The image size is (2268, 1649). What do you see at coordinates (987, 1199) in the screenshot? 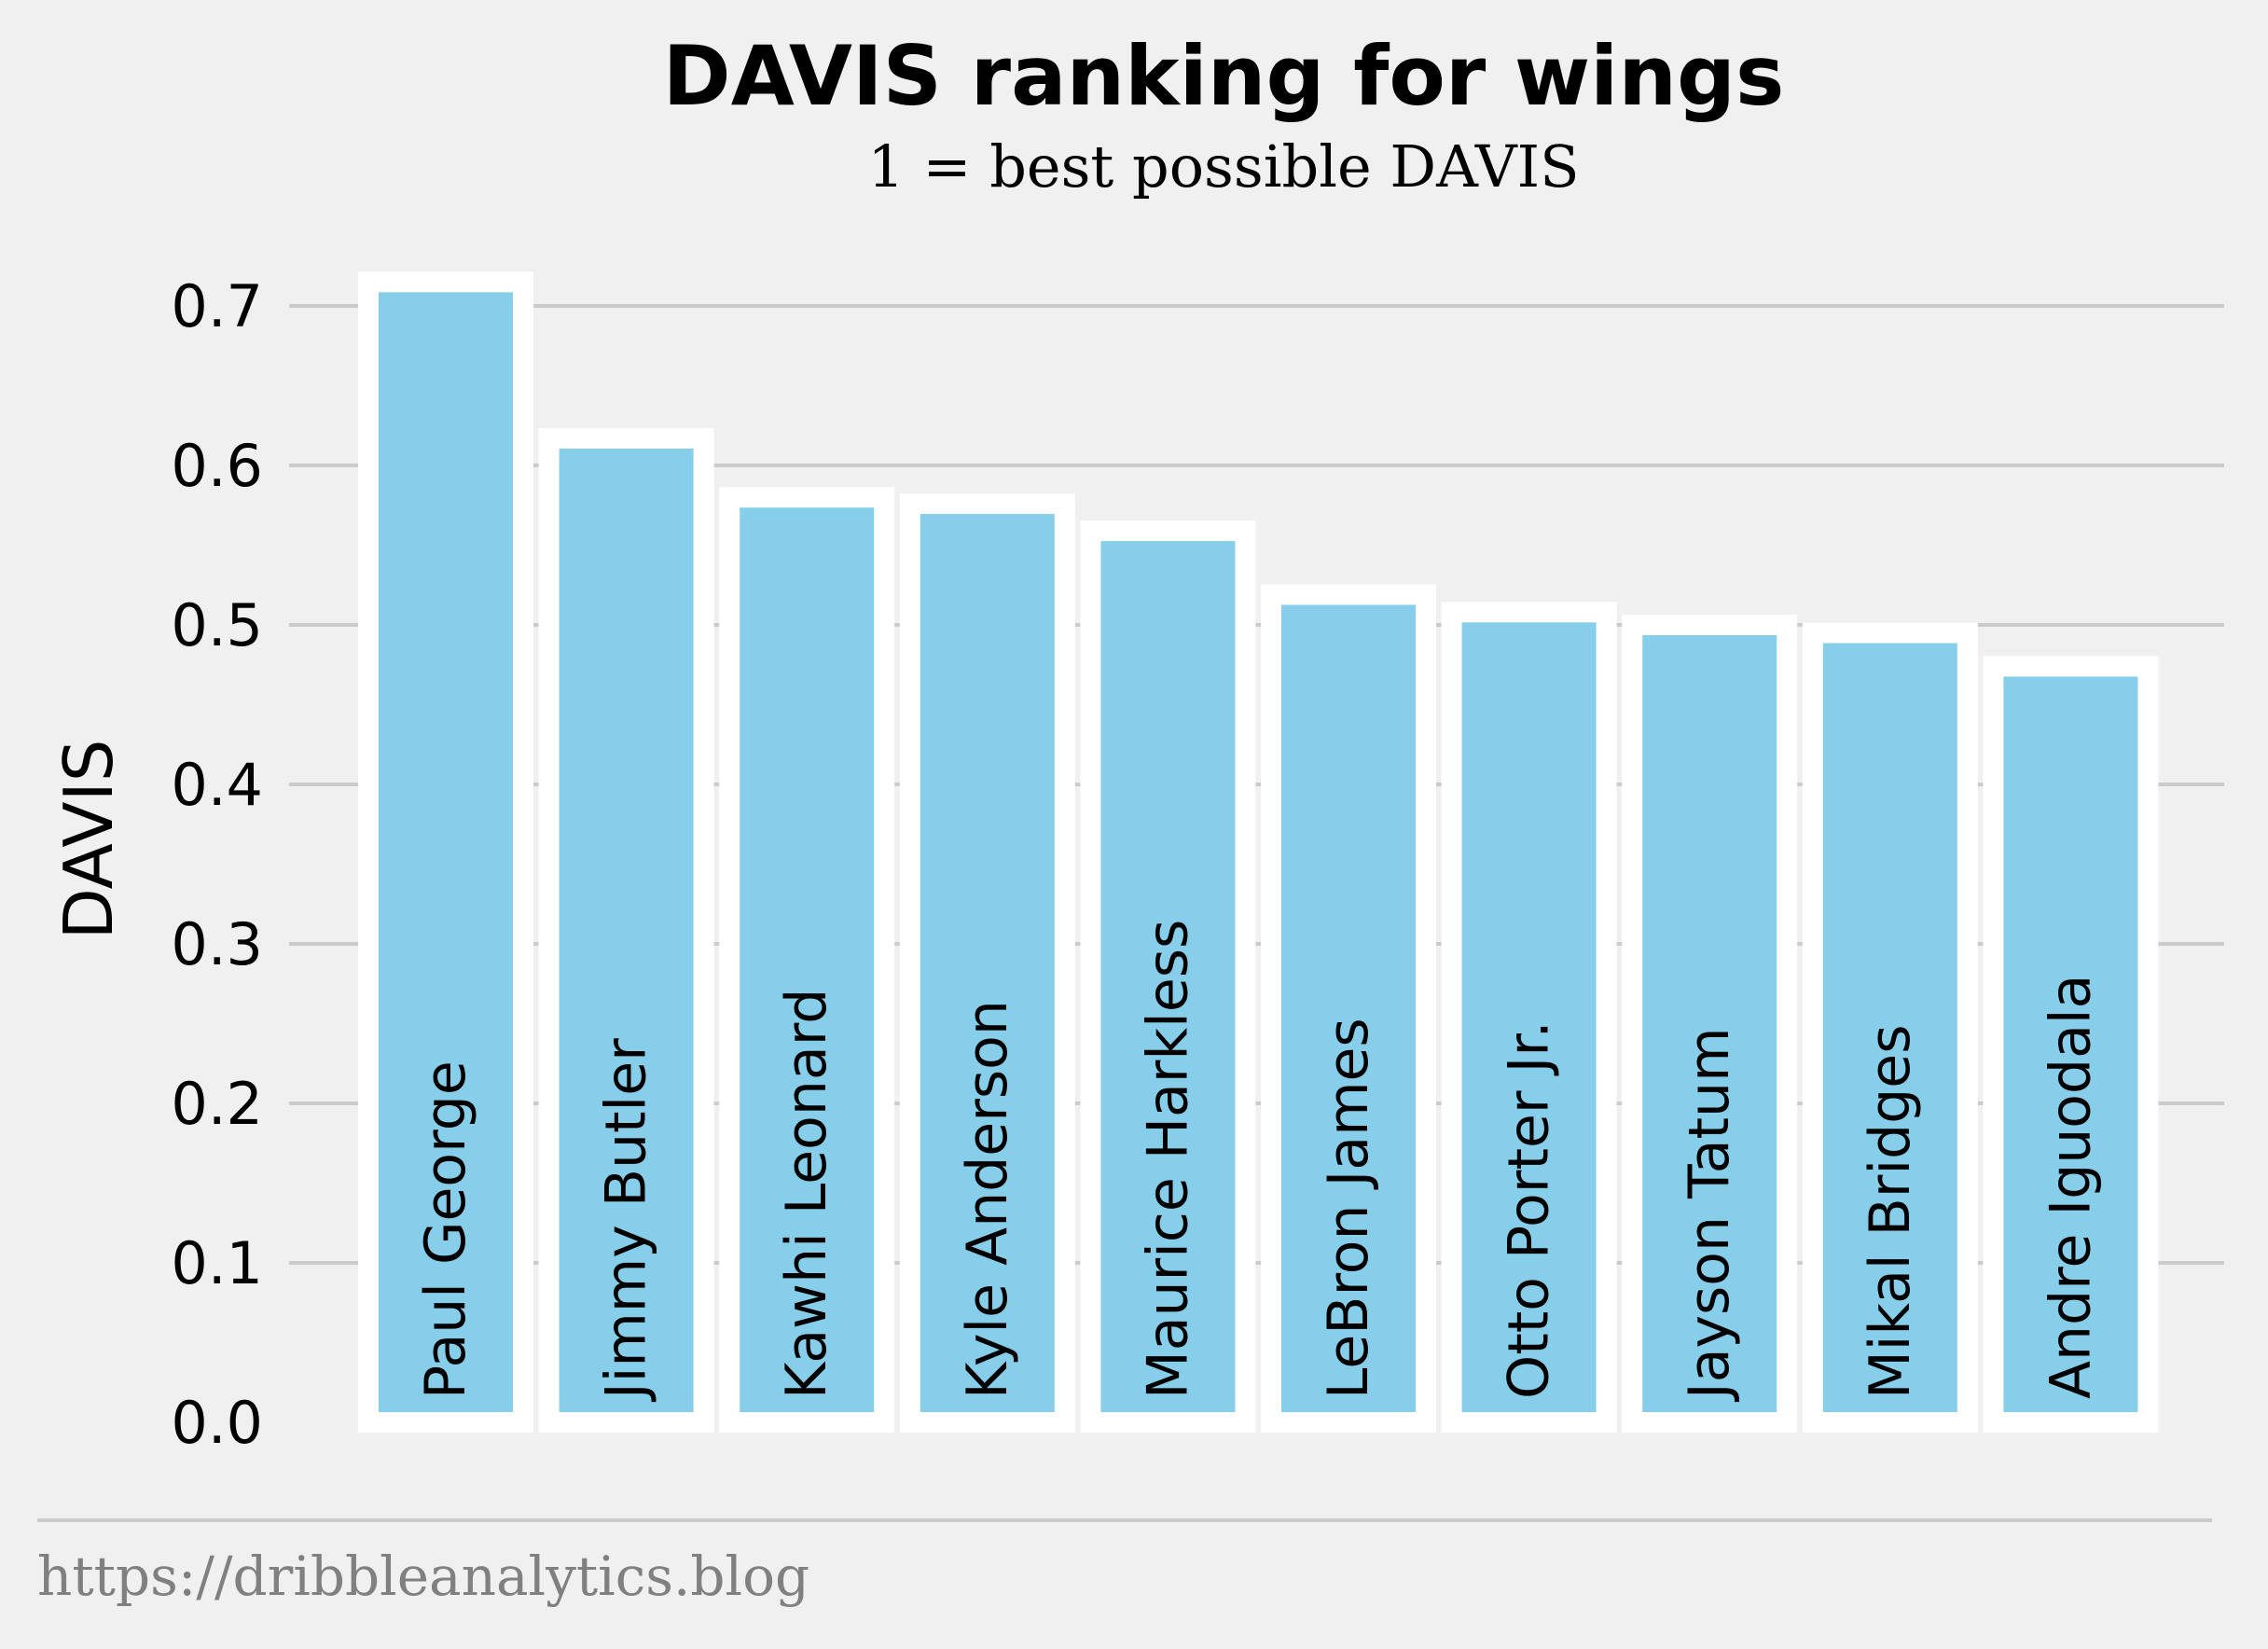
I see `bar-label: Kyle Anderson` at bounding box center [987, 1199].